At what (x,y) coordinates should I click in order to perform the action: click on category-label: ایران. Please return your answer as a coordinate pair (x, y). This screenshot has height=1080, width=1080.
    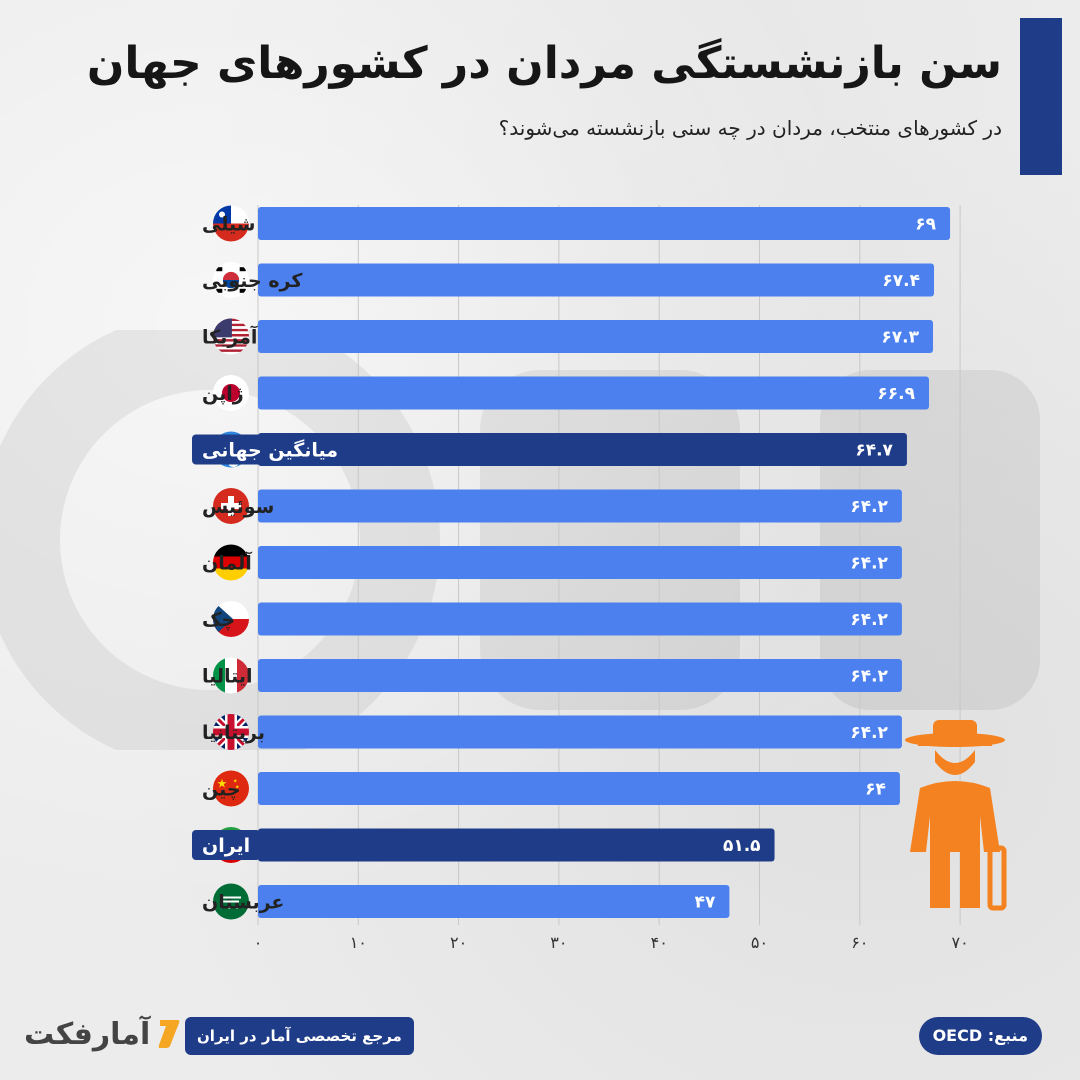
    Looking at the image, I should click on (226, 846).